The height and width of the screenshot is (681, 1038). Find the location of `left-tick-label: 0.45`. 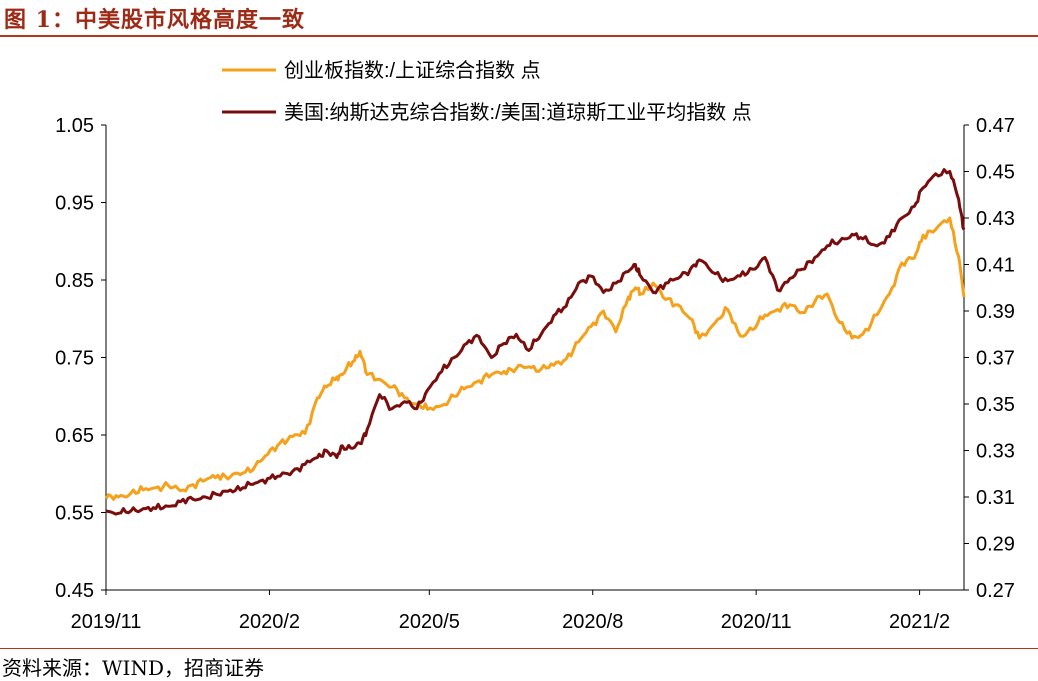

left-tick-label: 0.45 is located at coordinates (74, 591).